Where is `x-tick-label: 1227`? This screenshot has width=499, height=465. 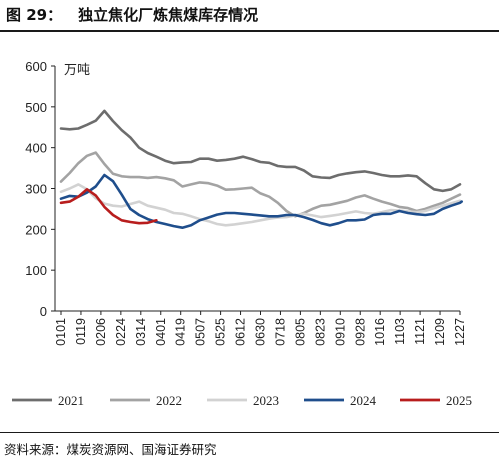 x-tick-label: 1227 is located at coordinates (460, 332).